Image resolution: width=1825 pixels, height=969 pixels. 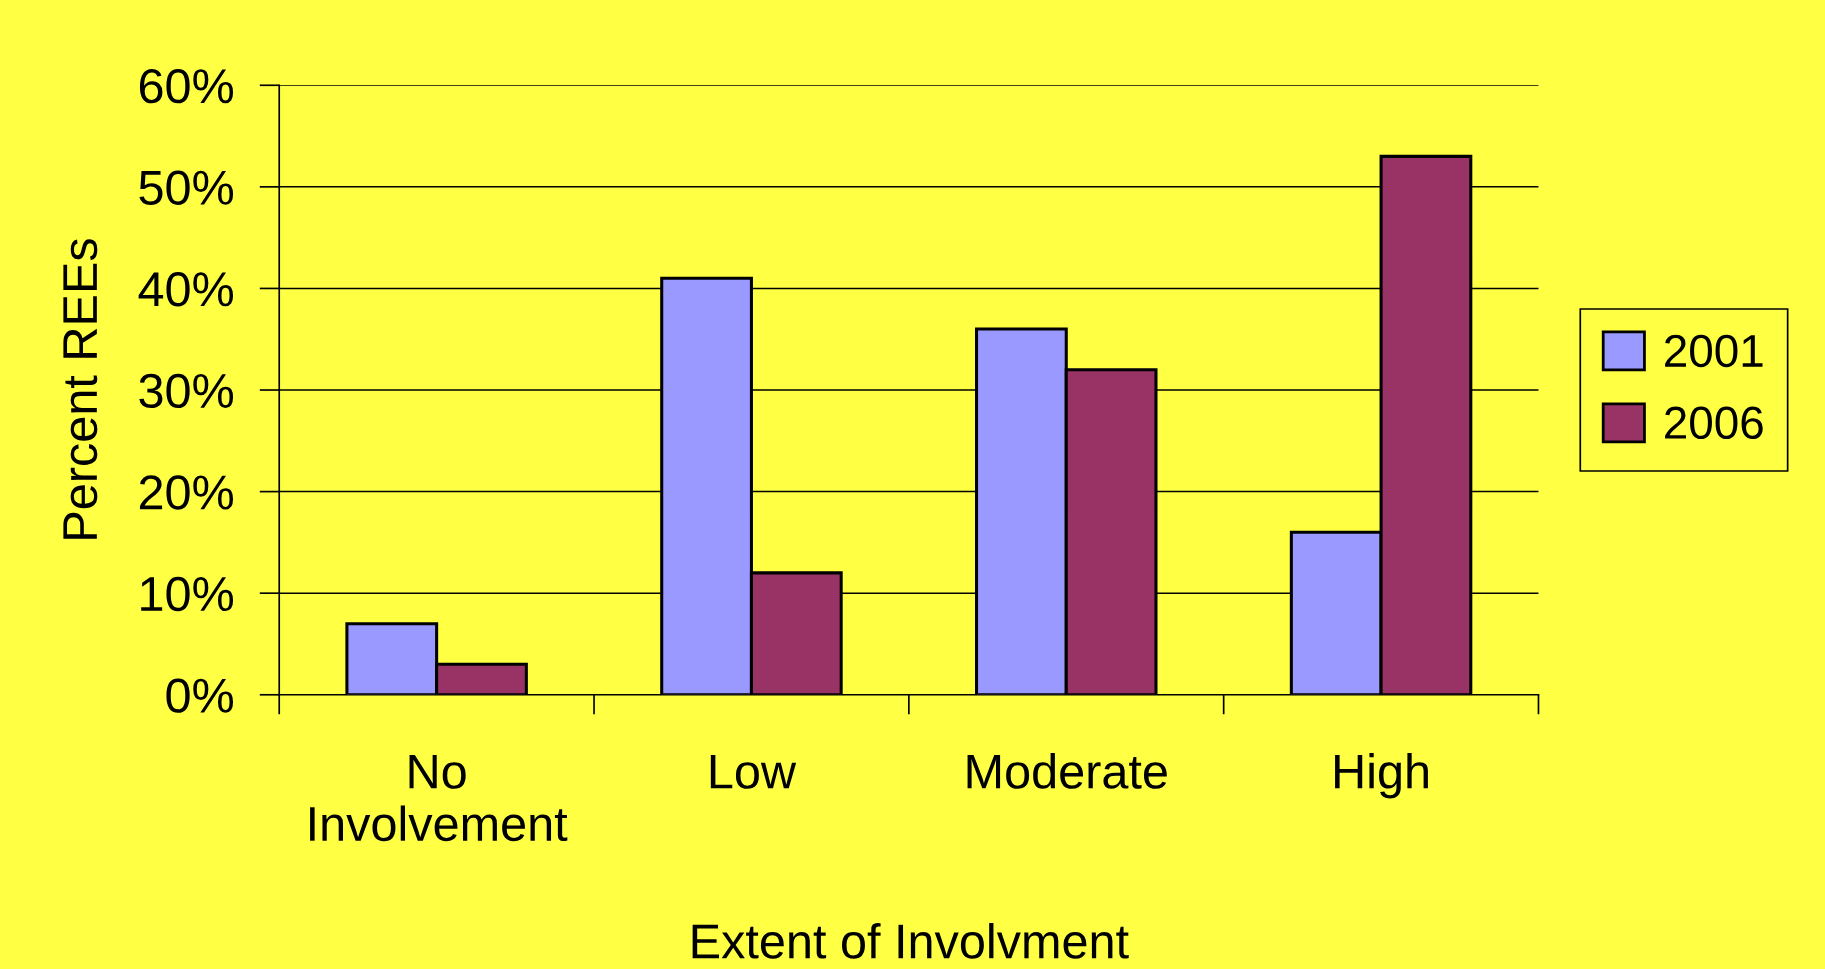 I want to click on x-axis-title: Extent of Involvment, so click(x=910, y=941).